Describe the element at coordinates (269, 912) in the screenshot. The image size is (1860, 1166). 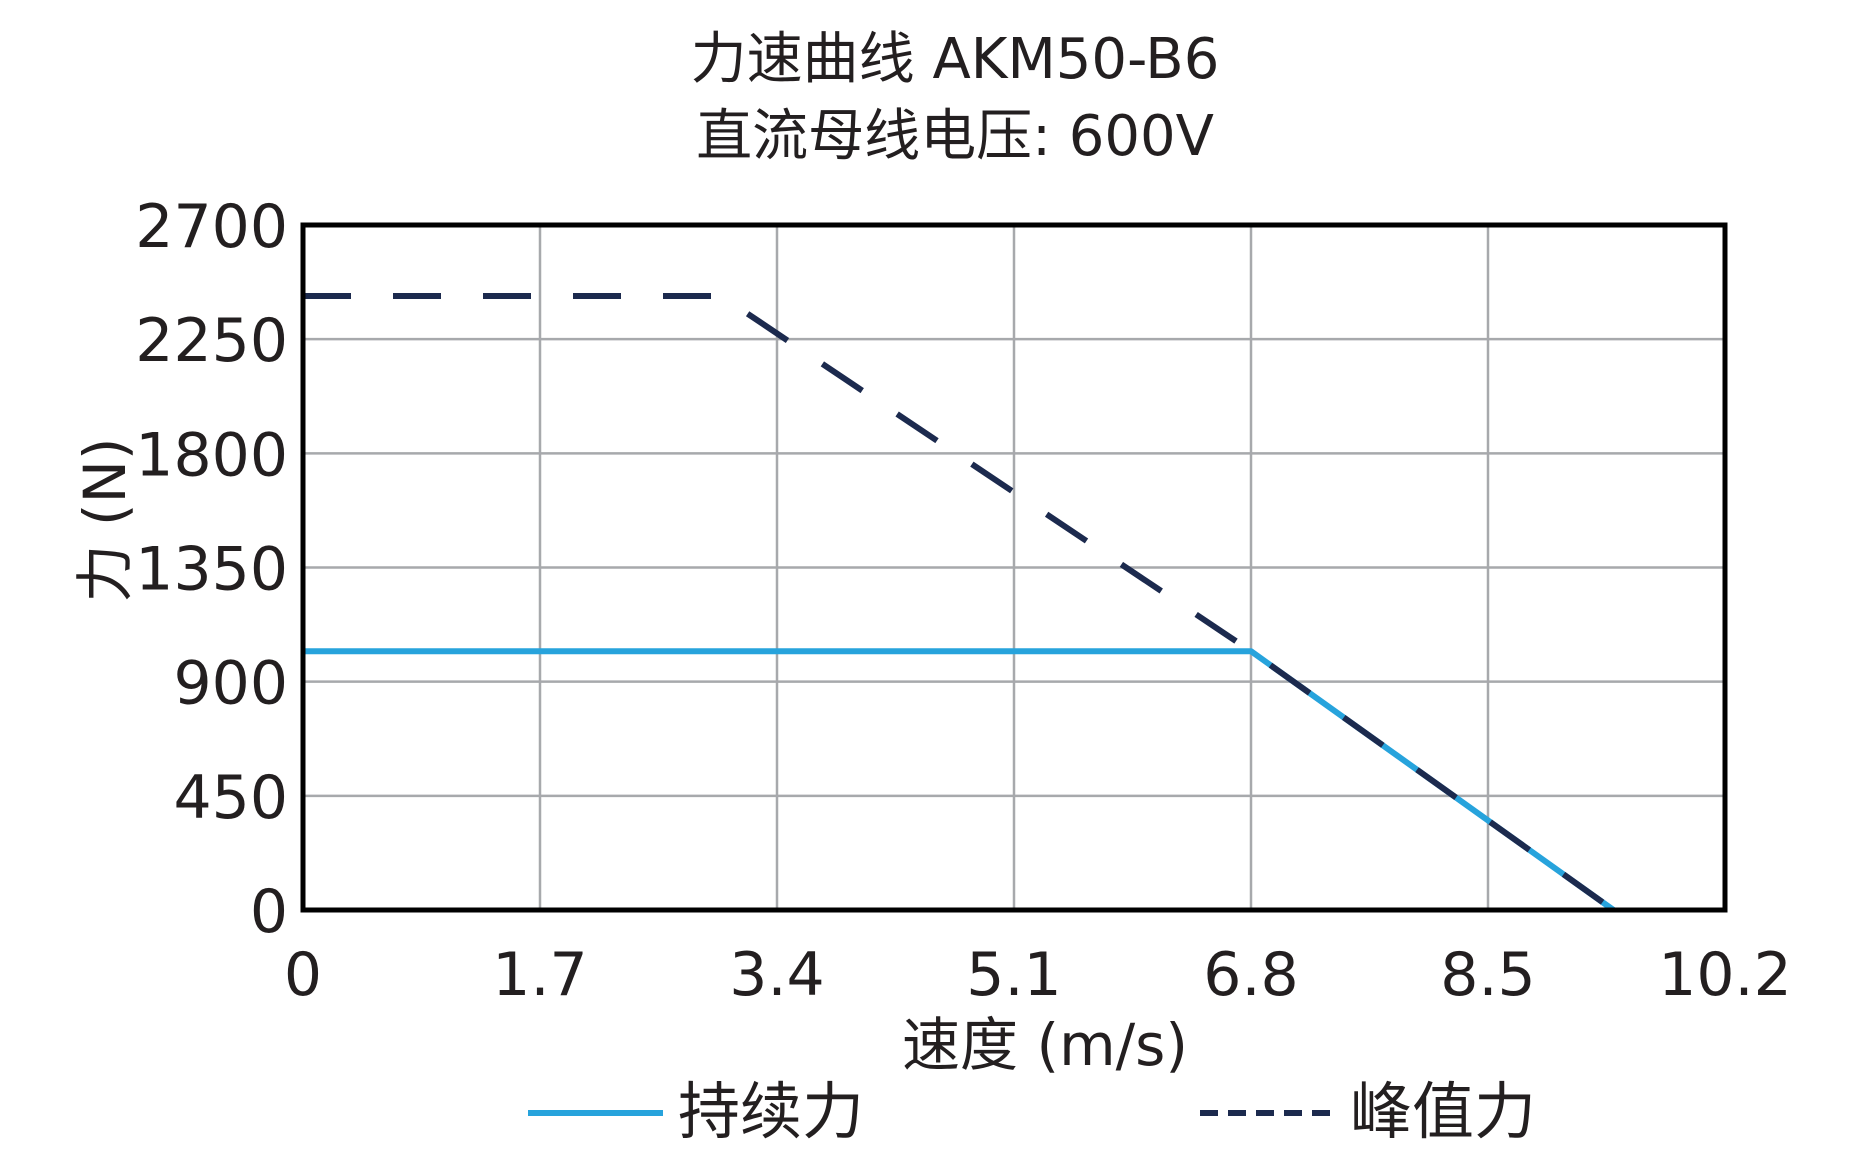
I see `y-tick-label: 0` at that location.